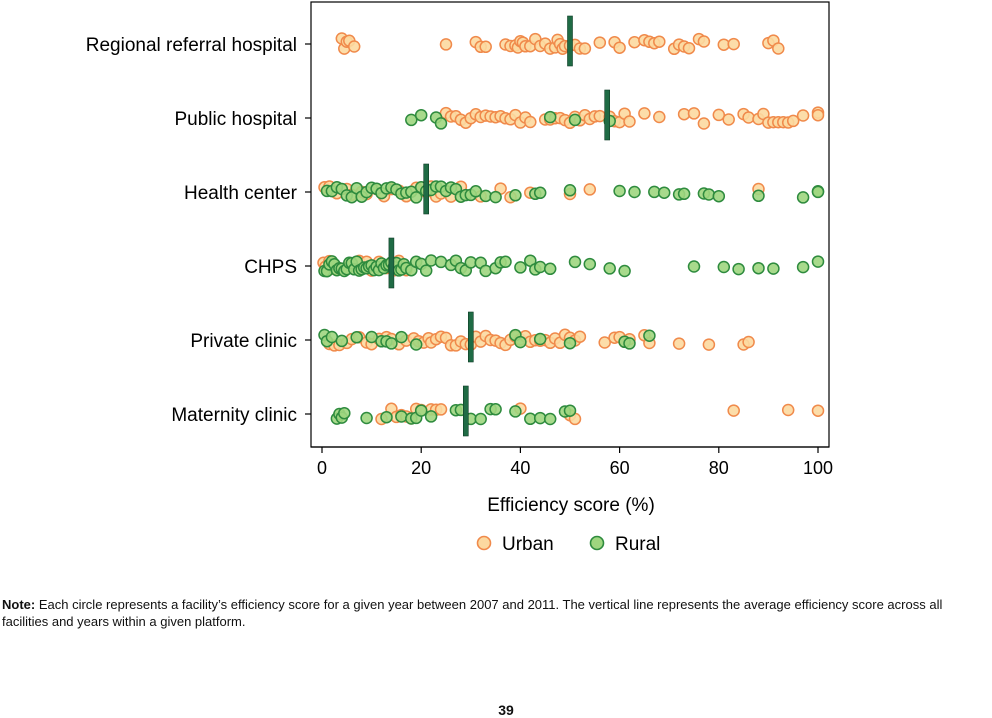 The height and width of the screenshot is (718, 992). What do you see at coordinates (19, 604) in the screenshot?
I see `note-label: Note:` at bounding box center [19, 604].